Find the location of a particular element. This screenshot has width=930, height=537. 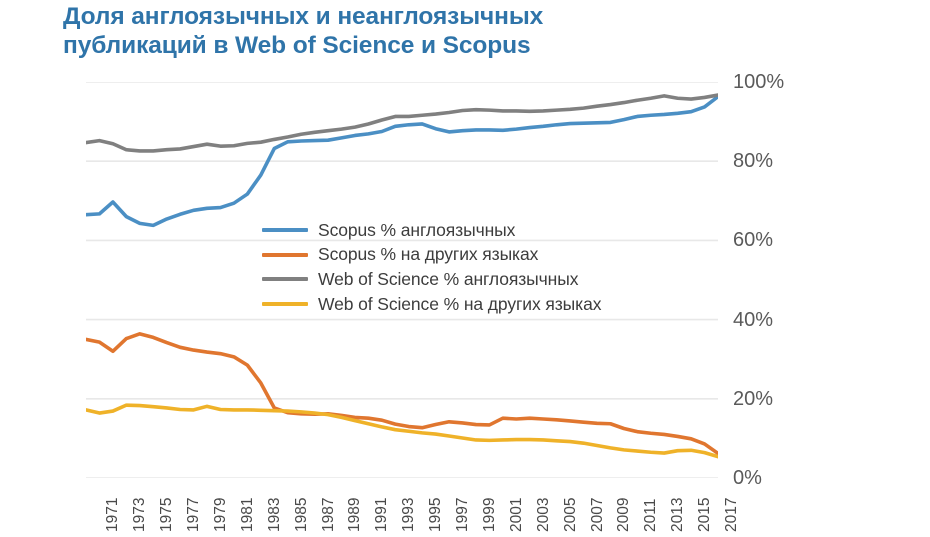

y-axis-tick: 0% is located at coordinates (747, 478).